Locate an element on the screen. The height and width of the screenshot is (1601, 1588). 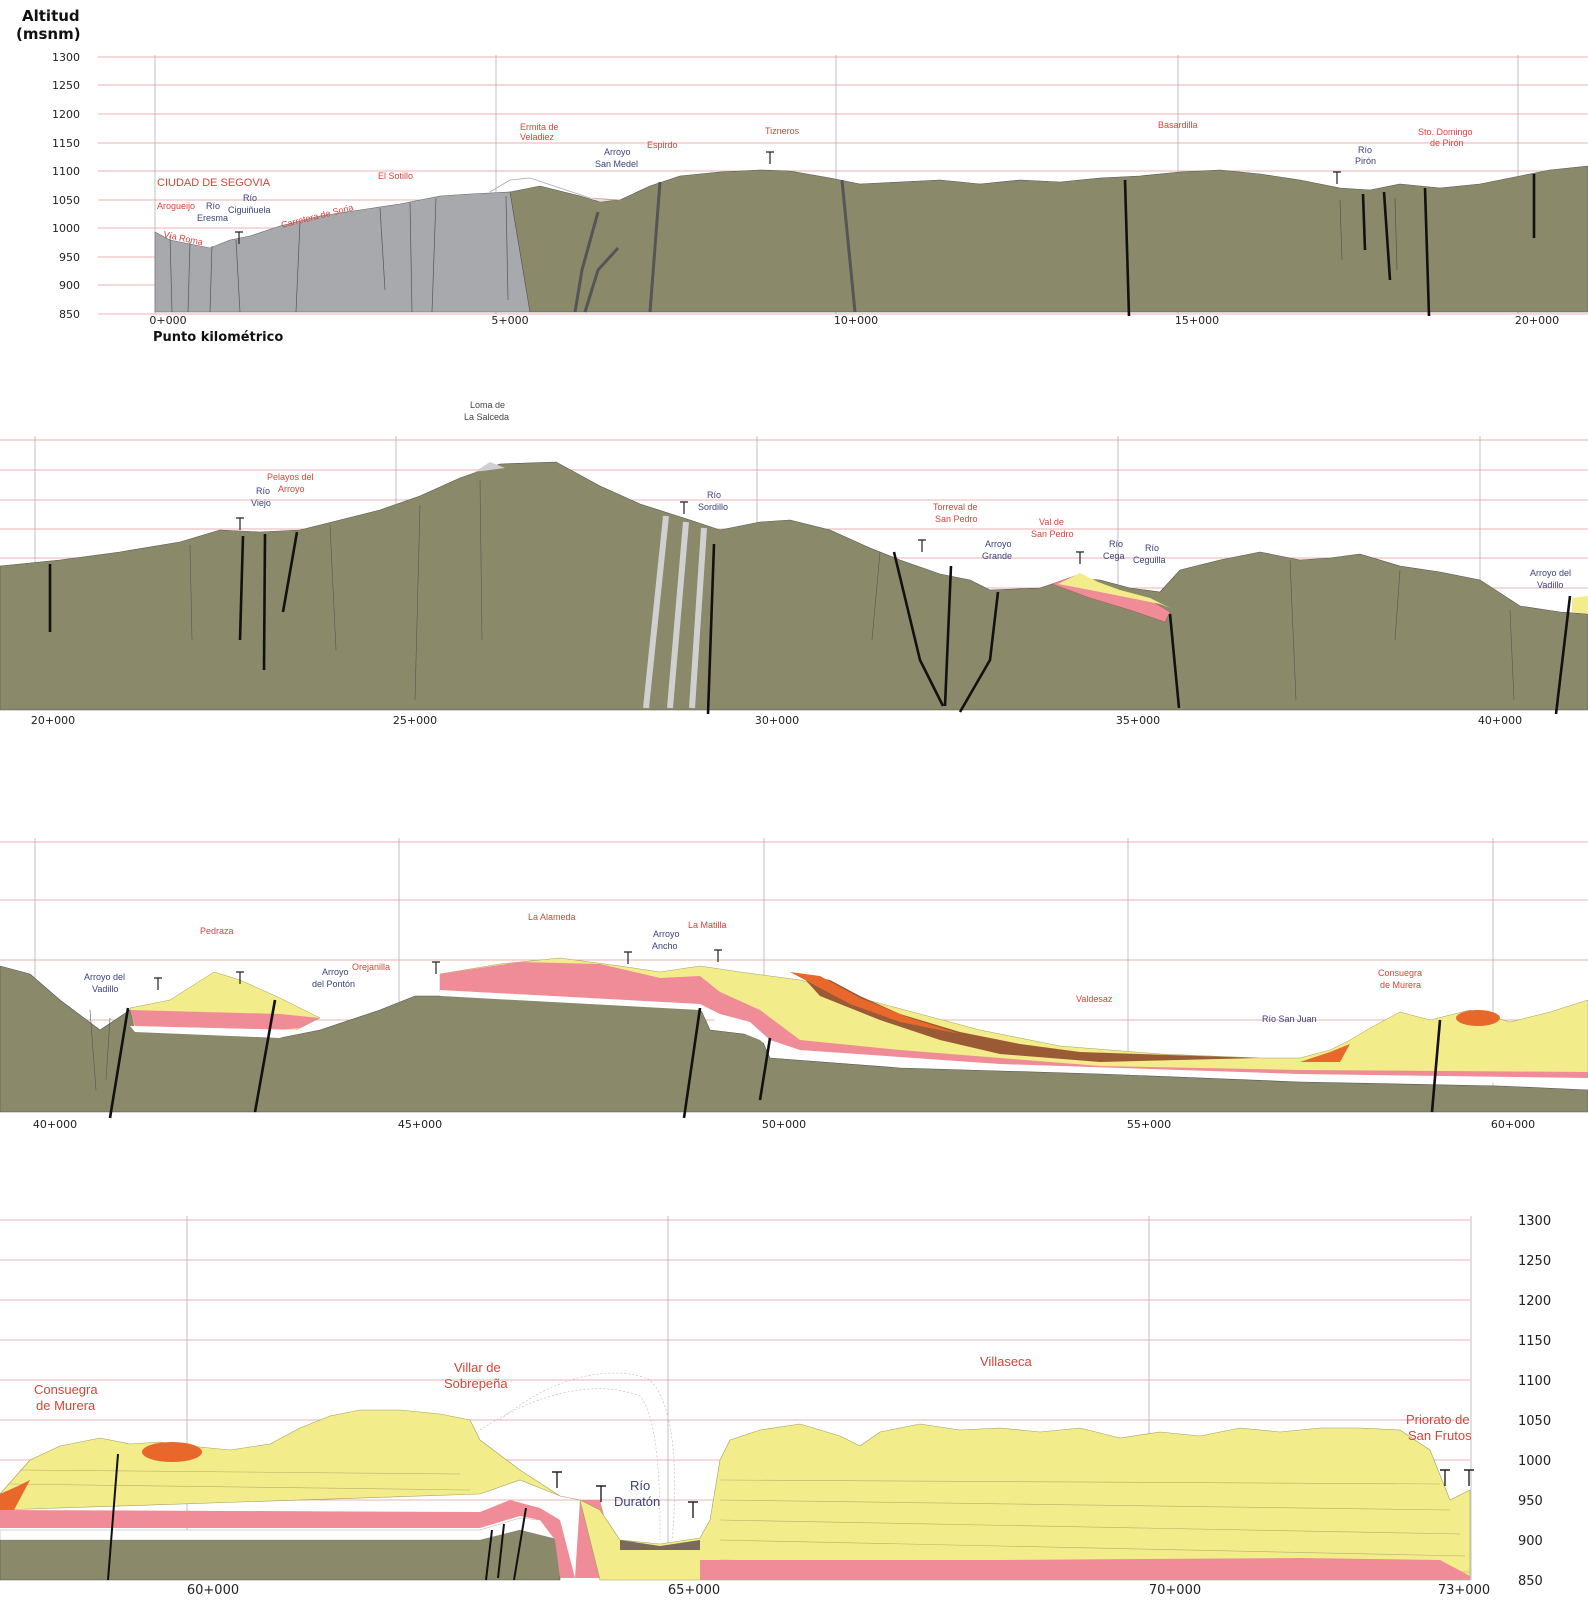
x-tick: 35+000 is located at coordinates (1138, 720).